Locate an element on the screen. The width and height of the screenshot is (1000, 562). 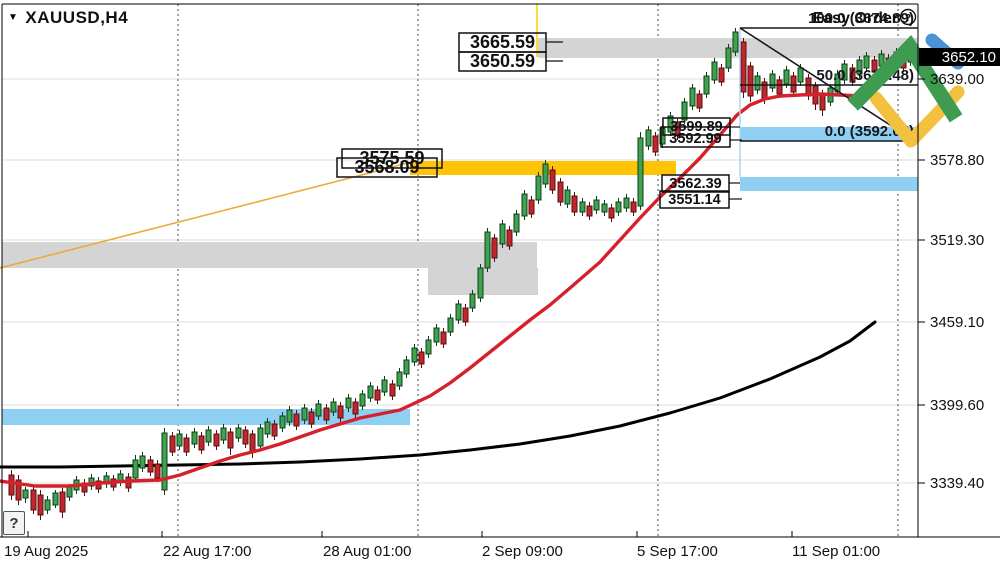
current-price-tag is located at coordinates (959, 57).